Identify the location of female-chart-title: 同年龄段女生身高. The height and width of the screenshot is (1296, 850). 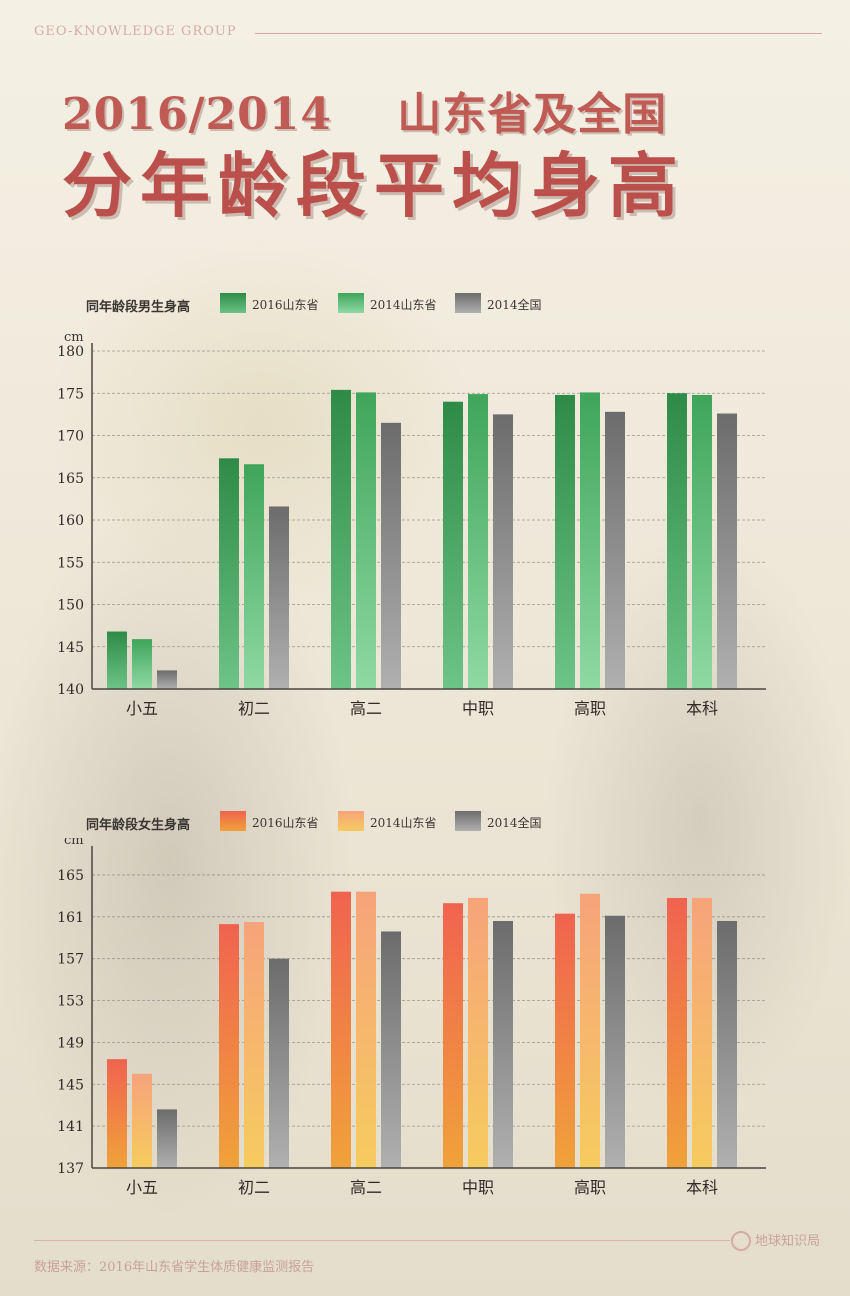
(138, 825).